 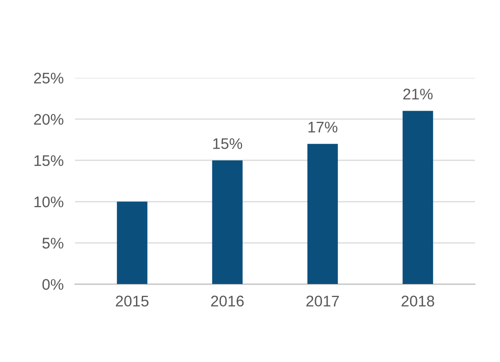 I want to click on y-tick-label: 15%, so click(x=49, y=160).